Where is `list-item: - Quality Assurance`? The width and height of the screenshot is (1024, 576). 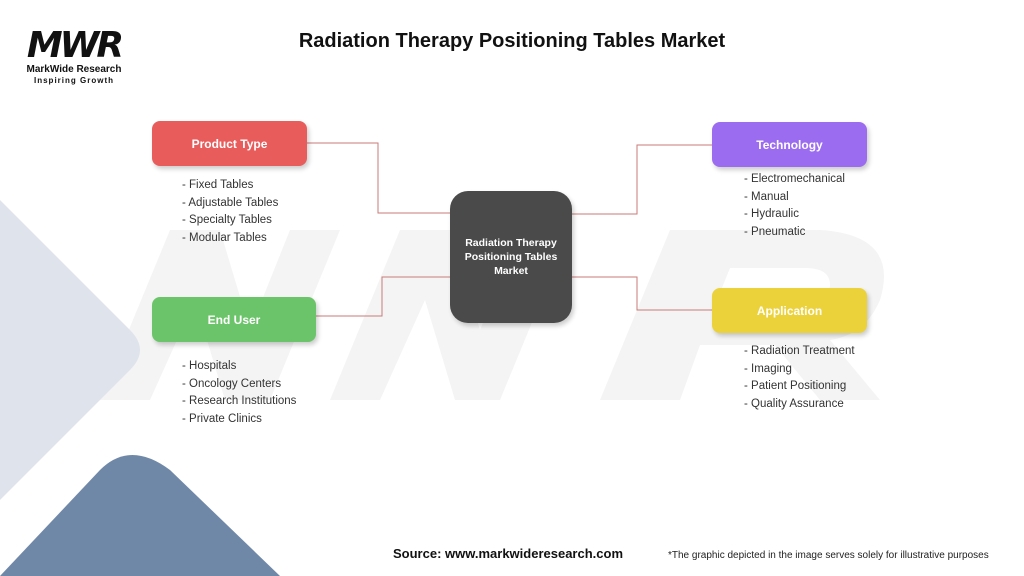 list-item: - Quality Assurance is located at coordinates (794, 403).